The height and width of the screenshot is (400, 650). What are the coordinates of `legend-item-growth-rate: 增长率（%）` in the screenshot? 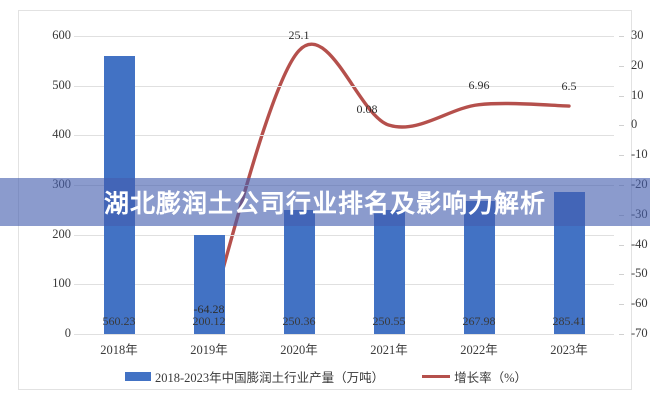 It's located at (474, 376).